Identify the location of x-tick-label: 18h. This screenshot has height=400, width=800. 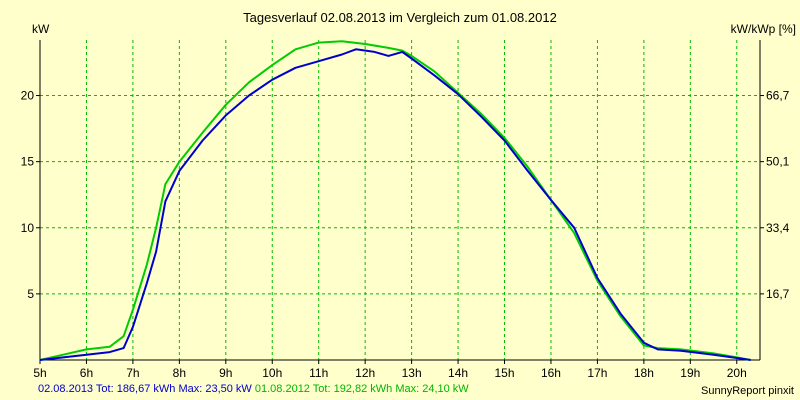
(644, 373).